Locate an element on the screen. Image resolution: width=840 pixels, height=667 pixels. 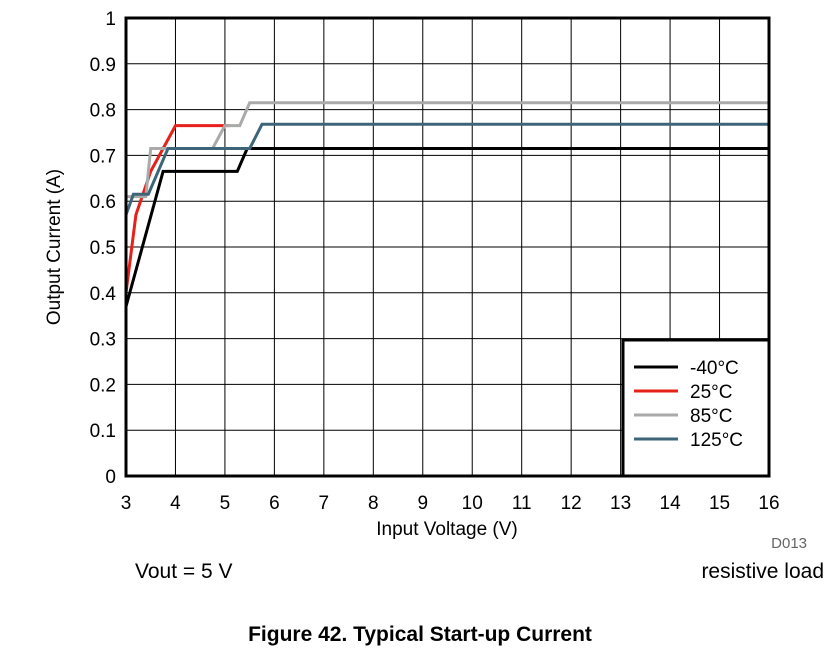
legend-label: 25°C is located at coordinates (711, 392).